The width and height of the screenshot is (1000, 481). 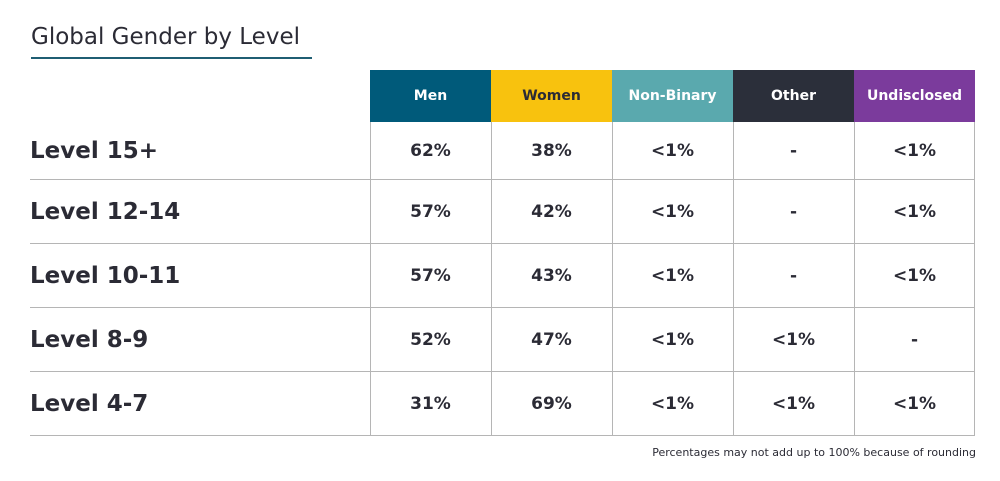 What do you see at coordinates (430, 151) in the screenshot?
I see `table-cell: 62%` at bounding box center [430, 151].